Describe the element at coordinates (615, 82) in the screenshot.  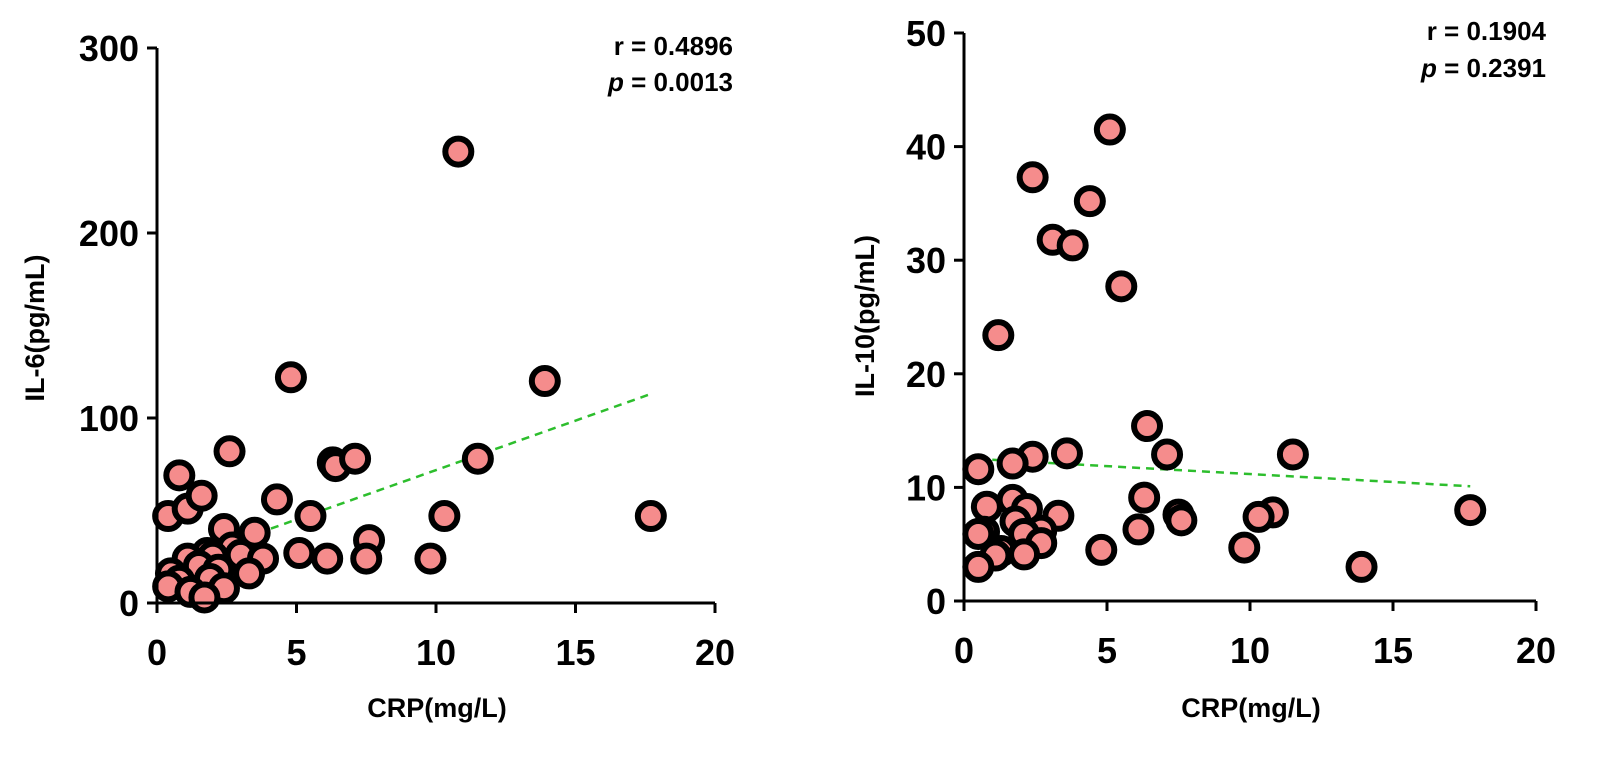
I see `il6-p-label: p` at that location.